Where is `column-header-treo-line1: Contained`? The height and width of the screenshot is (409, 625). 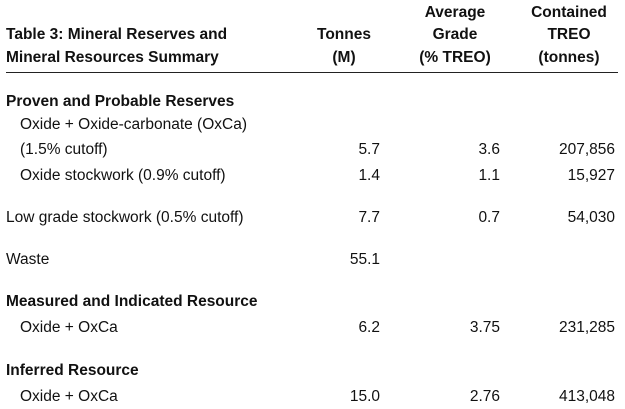 column-header-treo-line1: Contained is located at coordinates (569, 12).